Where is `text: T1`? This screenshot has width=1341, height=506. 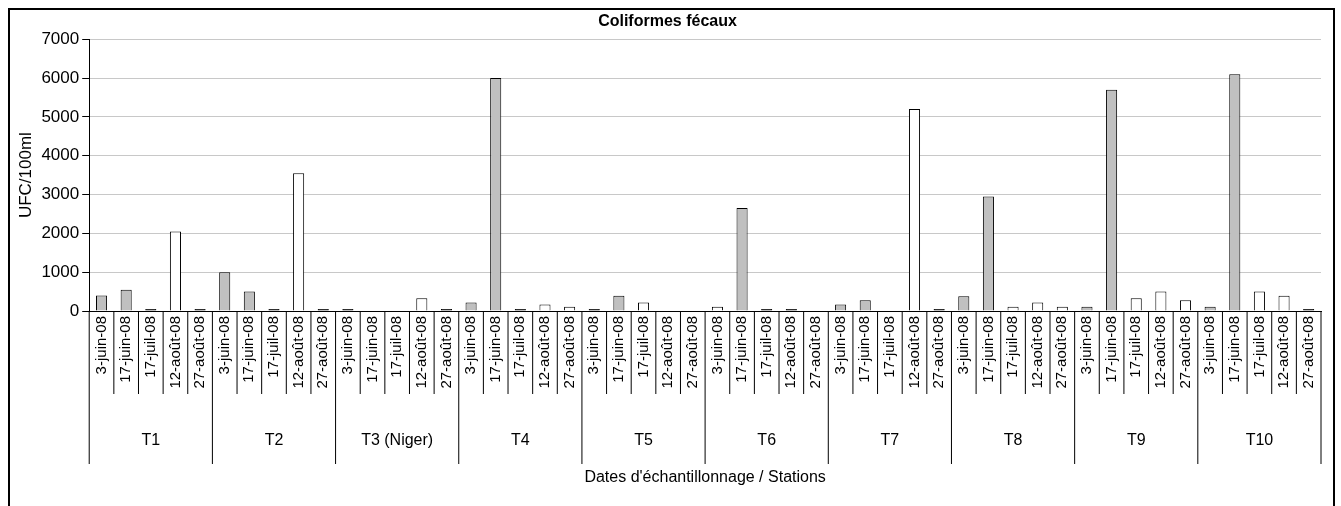 text: T1 is located at coordinates (151, 440).